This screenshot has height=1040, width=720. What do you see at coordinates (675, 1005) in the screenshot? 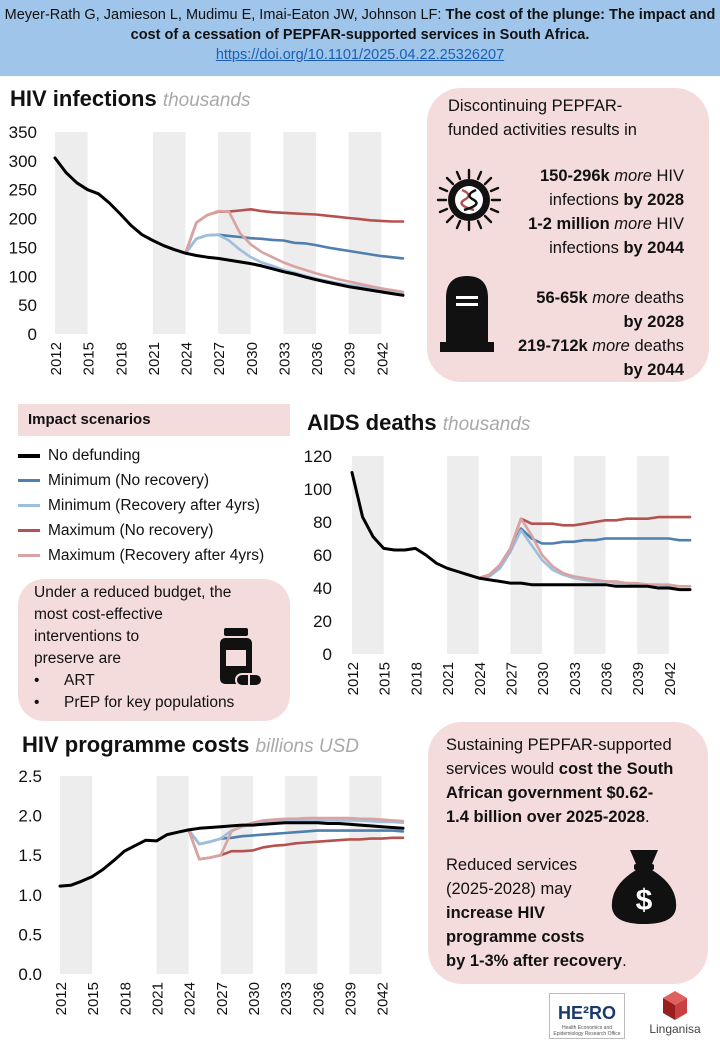
I see `linganisa-mark-icon` at bounding box center [675, 1005].